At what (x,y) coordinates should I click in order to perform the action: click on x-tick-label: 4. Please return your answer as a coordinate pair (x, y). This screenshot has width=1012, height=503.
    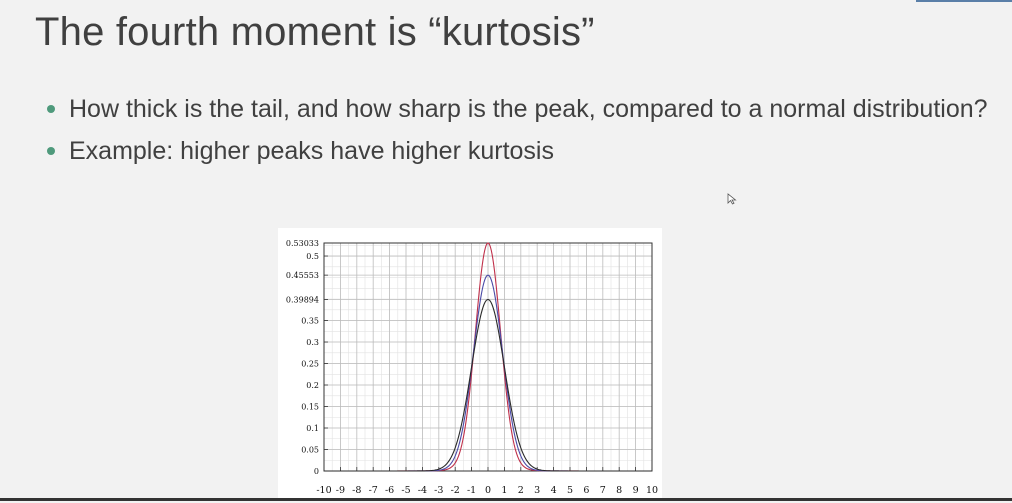
    Looking at the image, I should click on (554, 490).